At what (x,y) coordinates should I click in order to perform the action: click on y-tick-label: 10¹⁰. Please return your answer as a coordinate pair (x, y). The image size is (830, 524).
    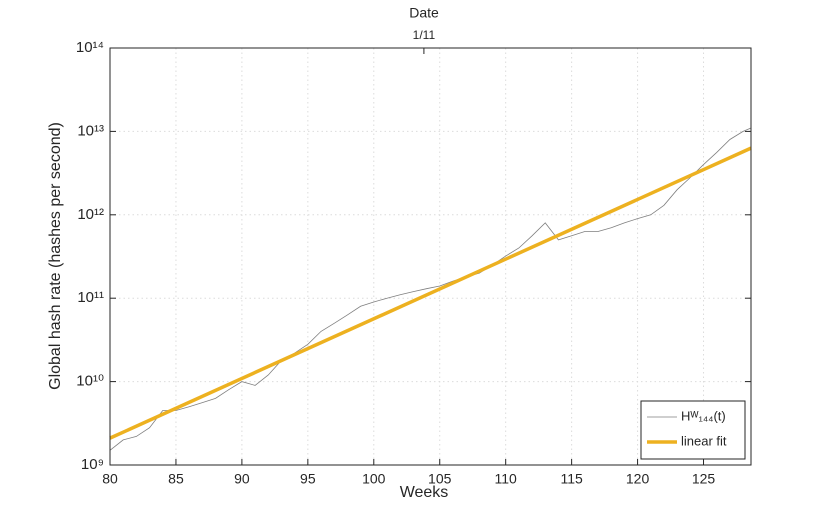
    Looking at the image, I should click on (90, 381).